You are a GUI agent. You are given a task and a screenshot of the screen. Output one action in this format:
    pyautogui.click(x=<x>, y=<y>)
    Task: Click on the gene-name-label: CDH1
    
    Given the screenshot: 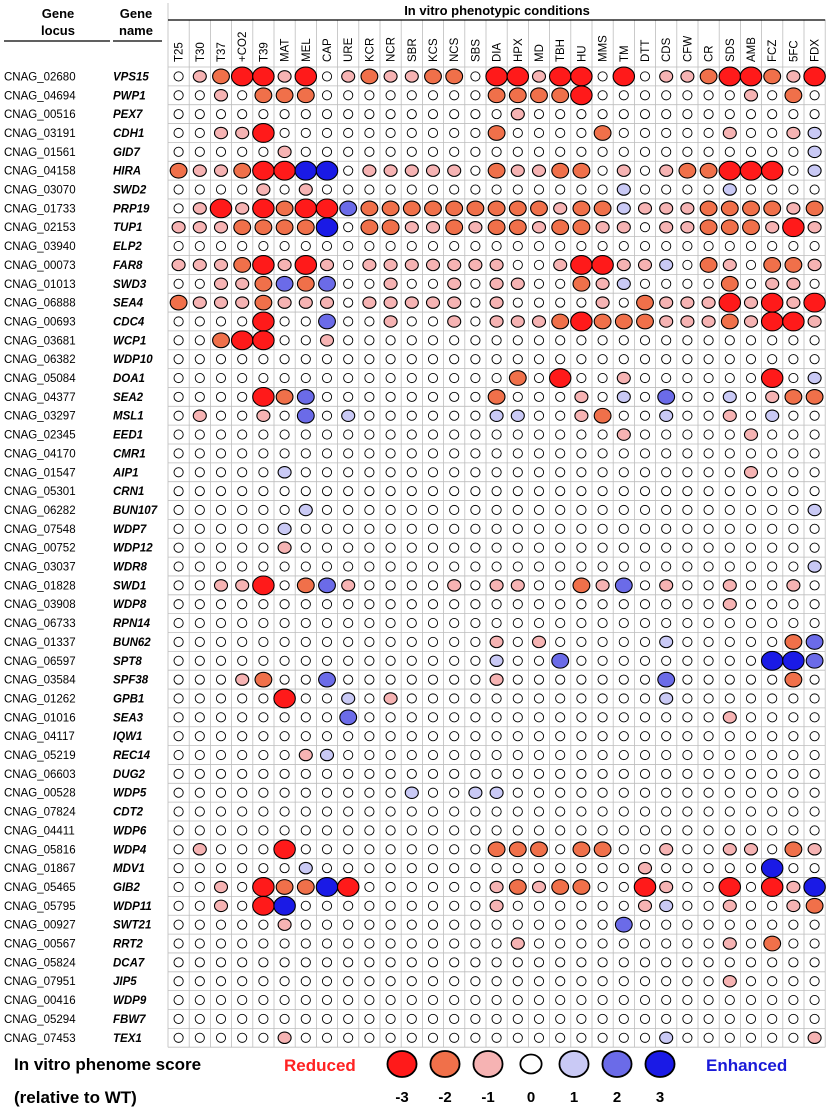 What is the action you would take?
    pyautogui.click(x=128, y=134)
    